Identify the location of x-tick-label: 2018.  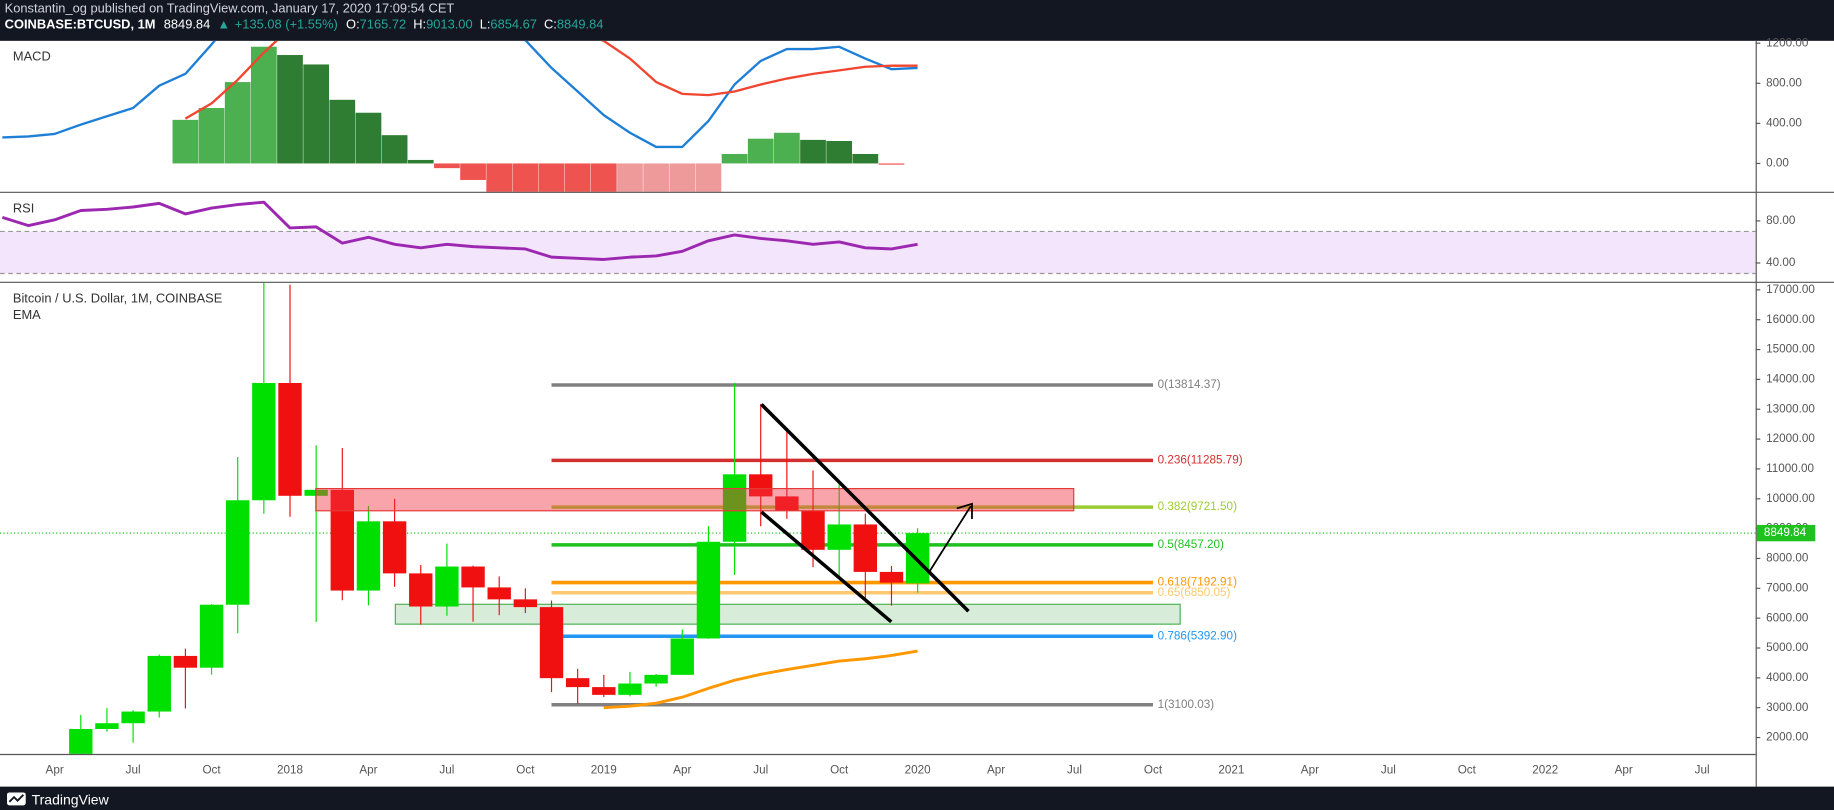
(290, 769).